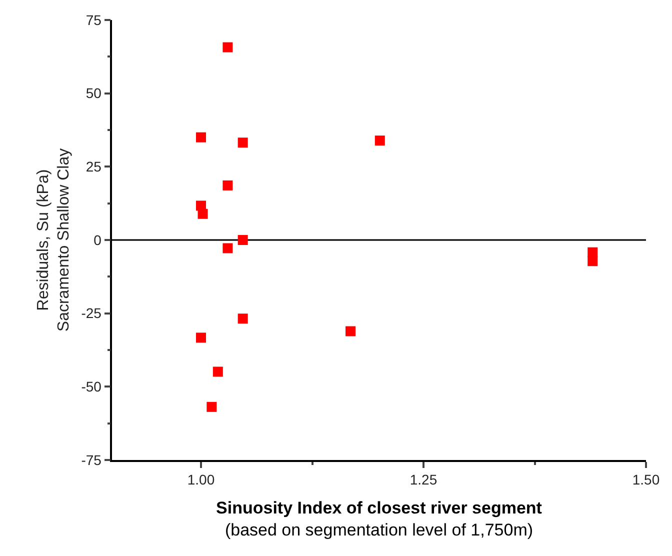  Describe the element at coordinates (94, 93) in the screenshot. I see `y-tick-label: 50` at that location.